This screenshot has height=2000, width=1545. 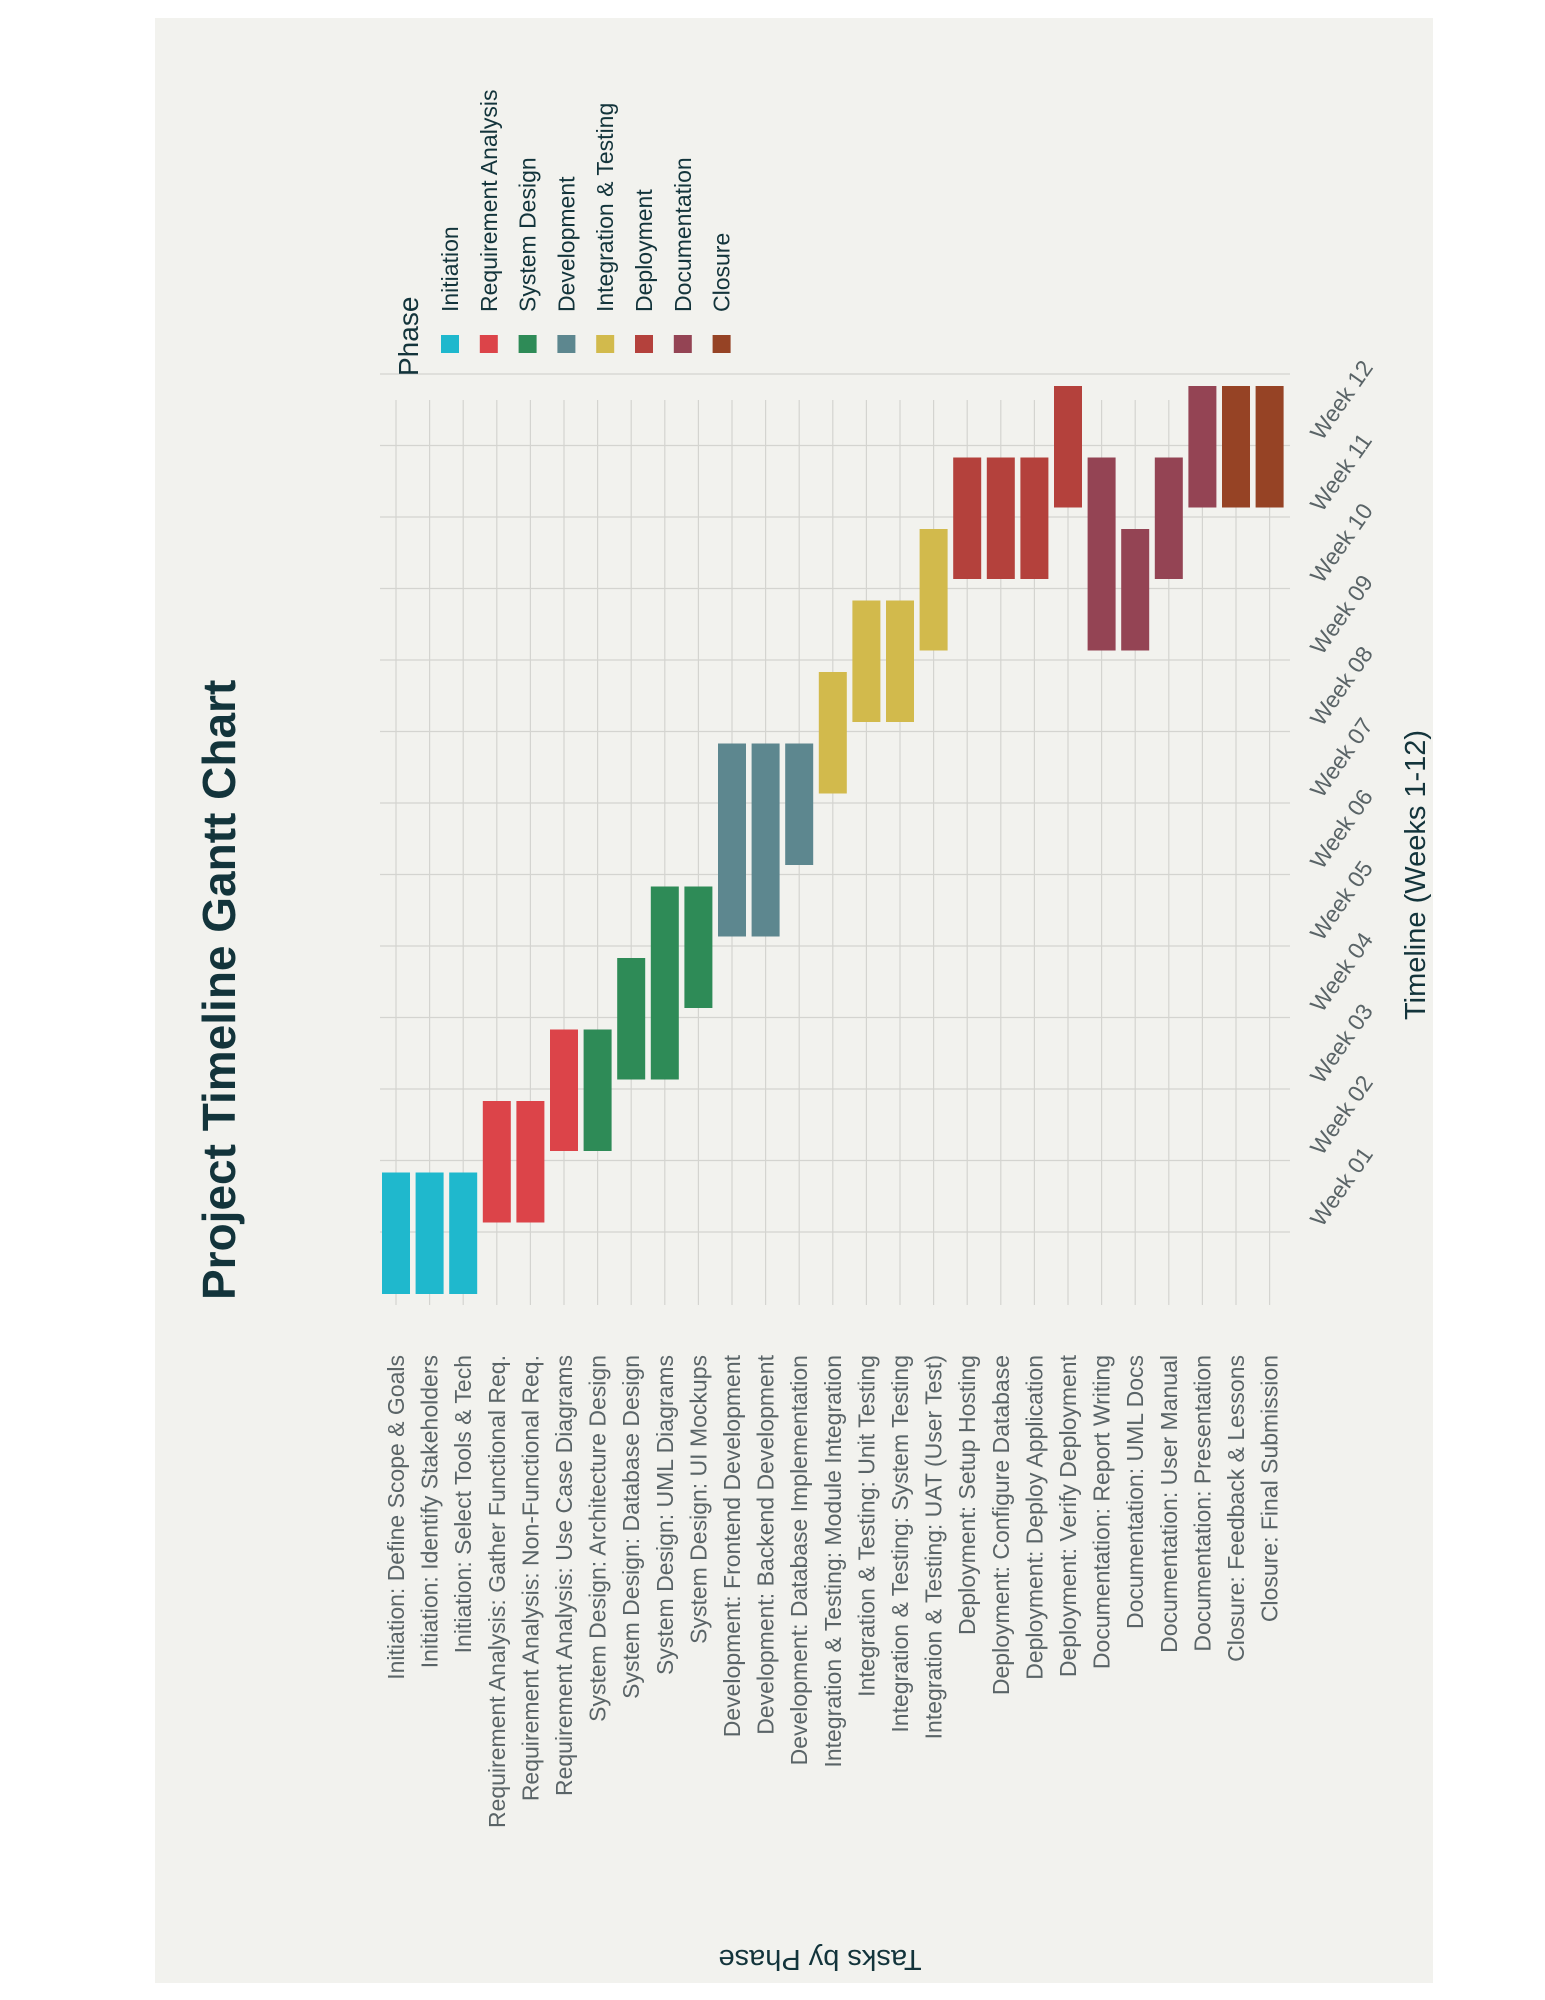 I want to click on task-label: Deployment: Configure Database, so click(x=1001, y=1525).